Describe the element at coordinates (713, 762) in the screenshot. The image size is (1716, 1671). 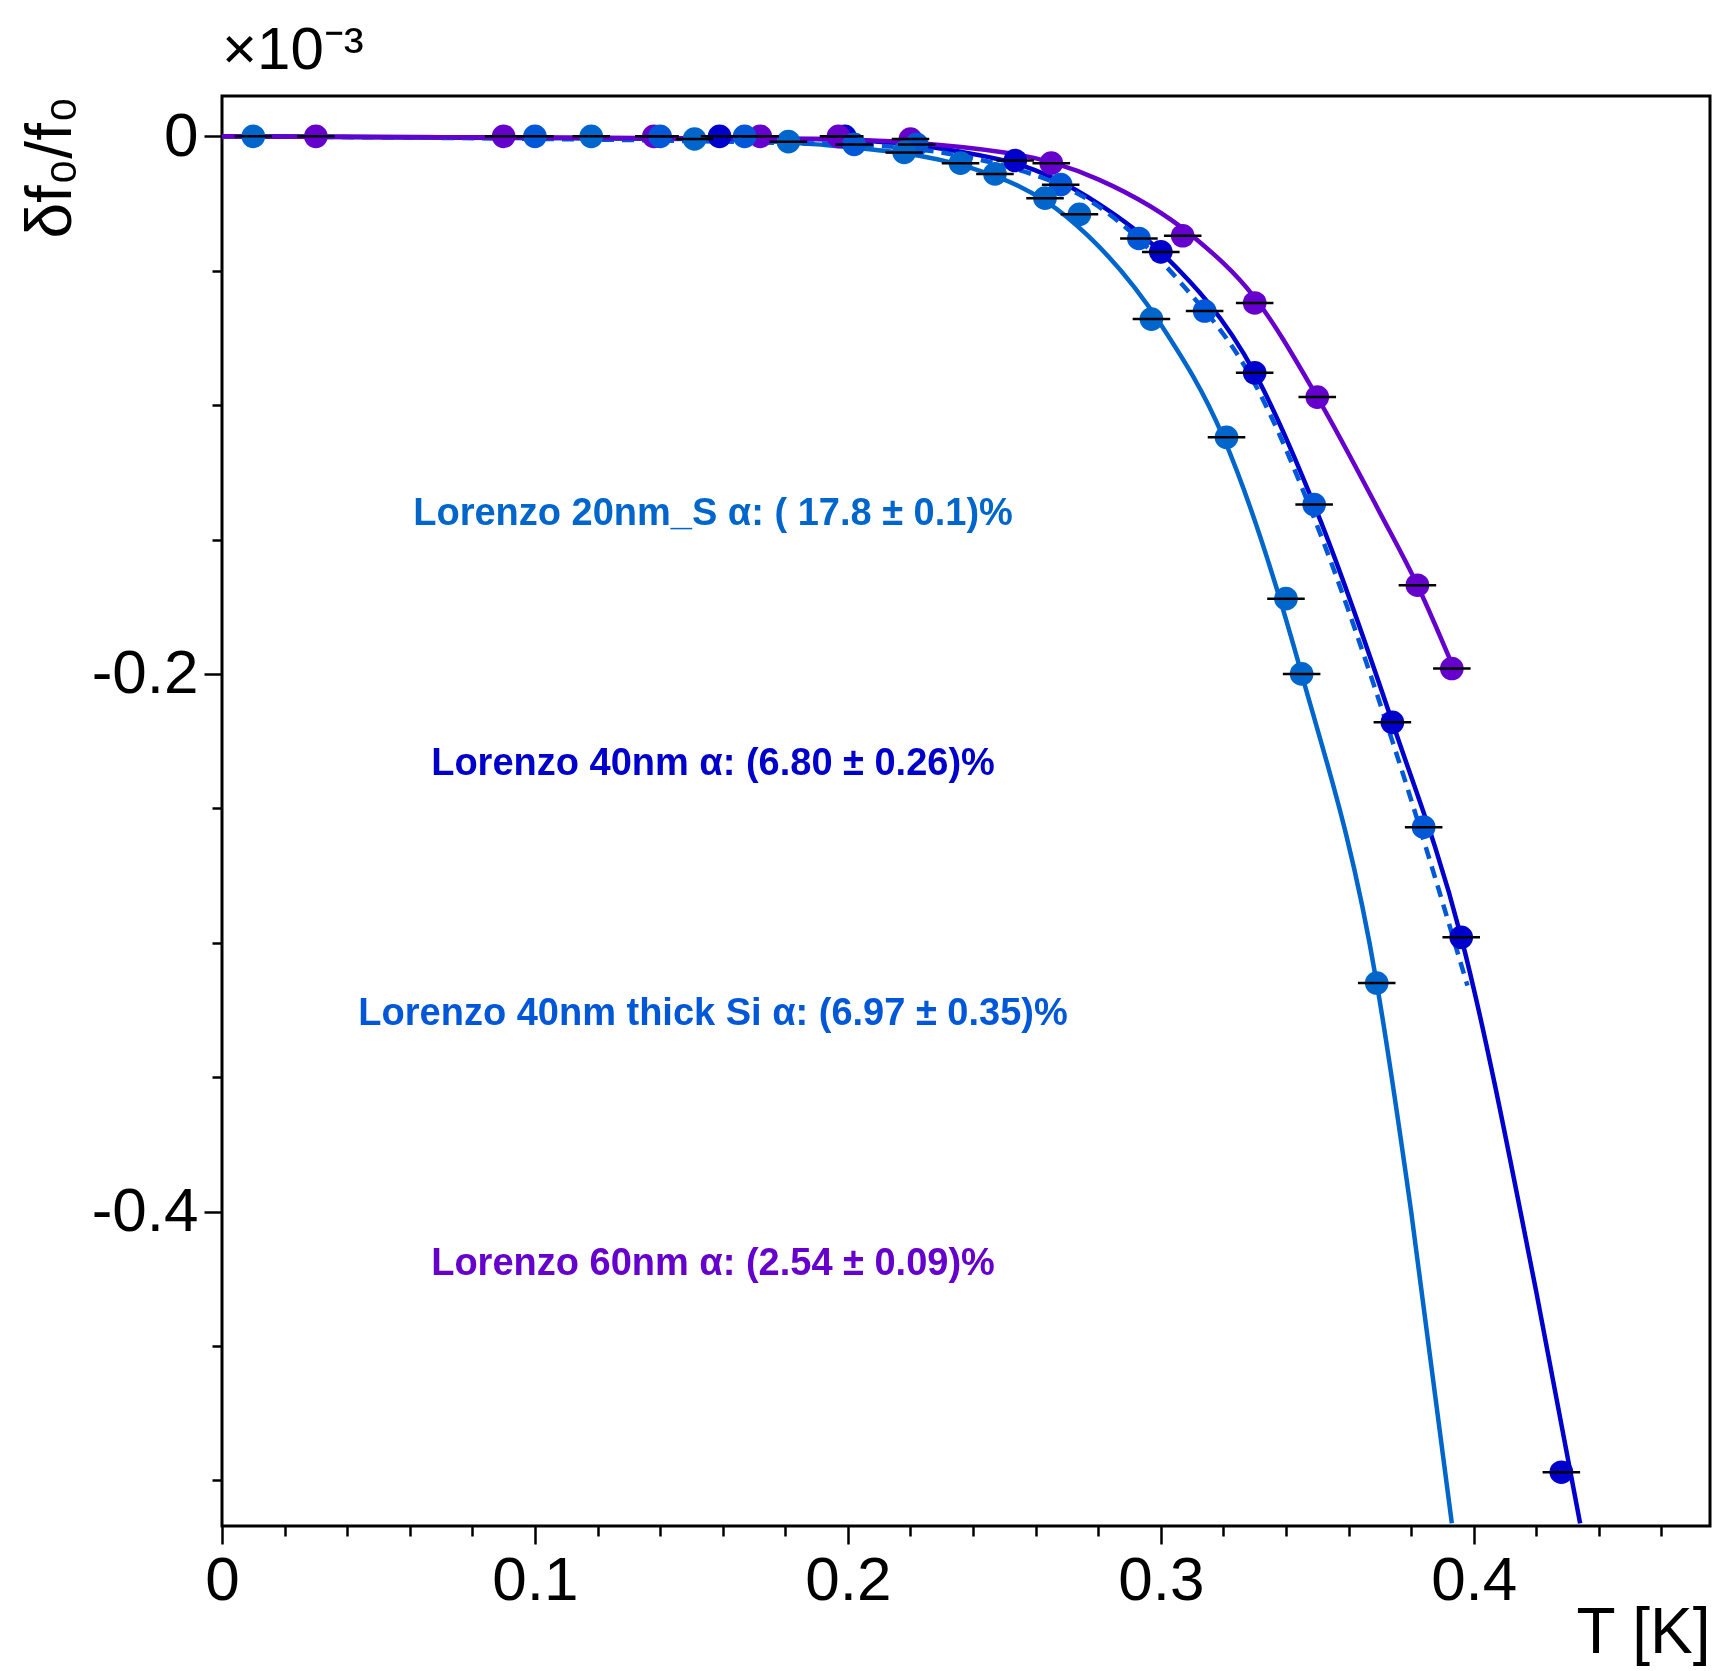
I see `text: Lorenzo 40nm α: (6.80 ± 0.26)%` at that location.